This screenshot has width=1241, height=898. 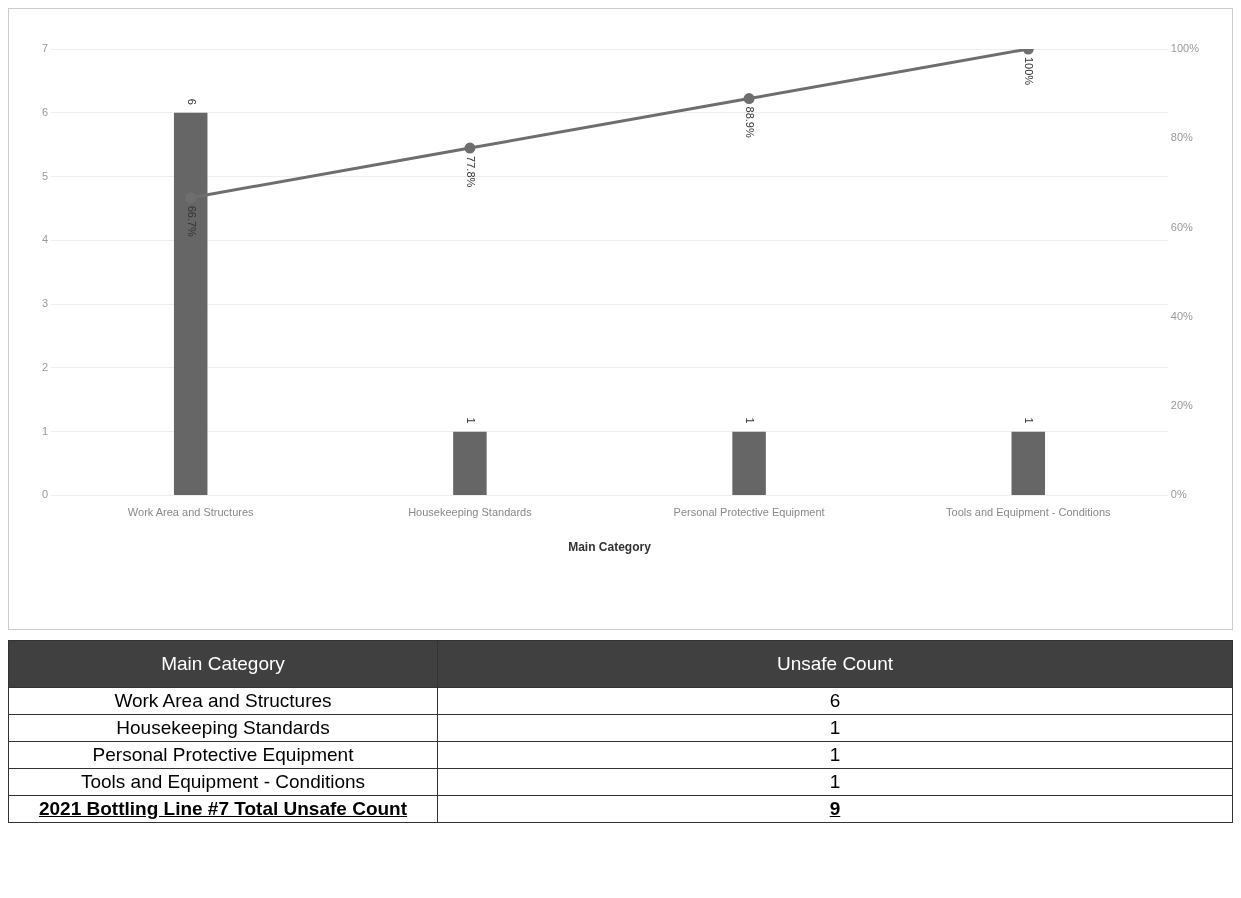 What do you see at coordinates (749, 512) in the screenshot?
I see `x-tick-label: Personal Protective Equipment` at bounding box center [749, 512].